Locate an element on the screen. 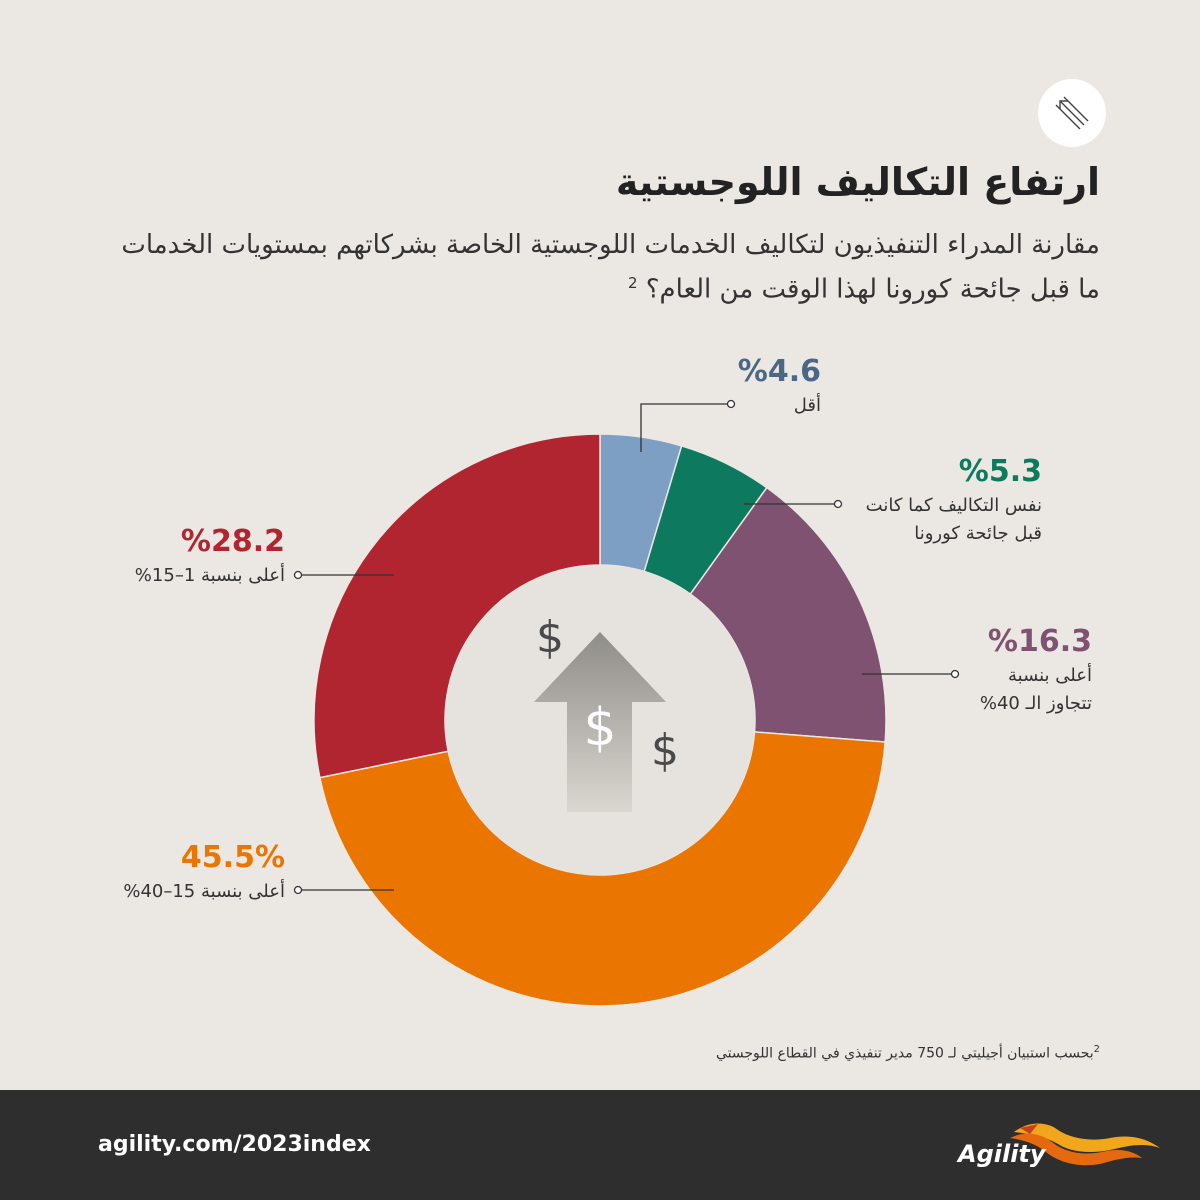 This screenshot has height=1200, width=1200. footer-bar: agility.com/2023index Agility is located at coordinates (600, 1145).